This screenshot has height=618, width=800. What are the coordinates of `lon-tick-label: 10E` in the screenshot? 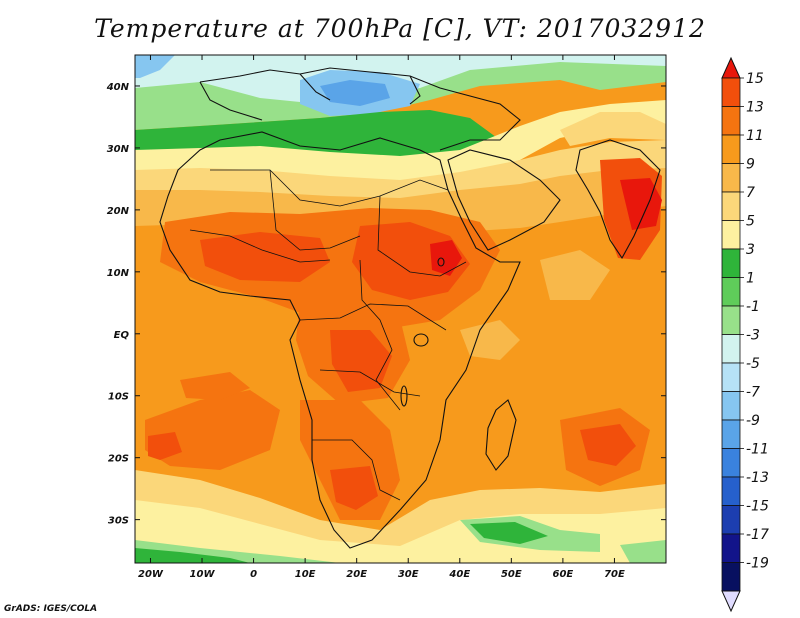 It's located at (305, 574).